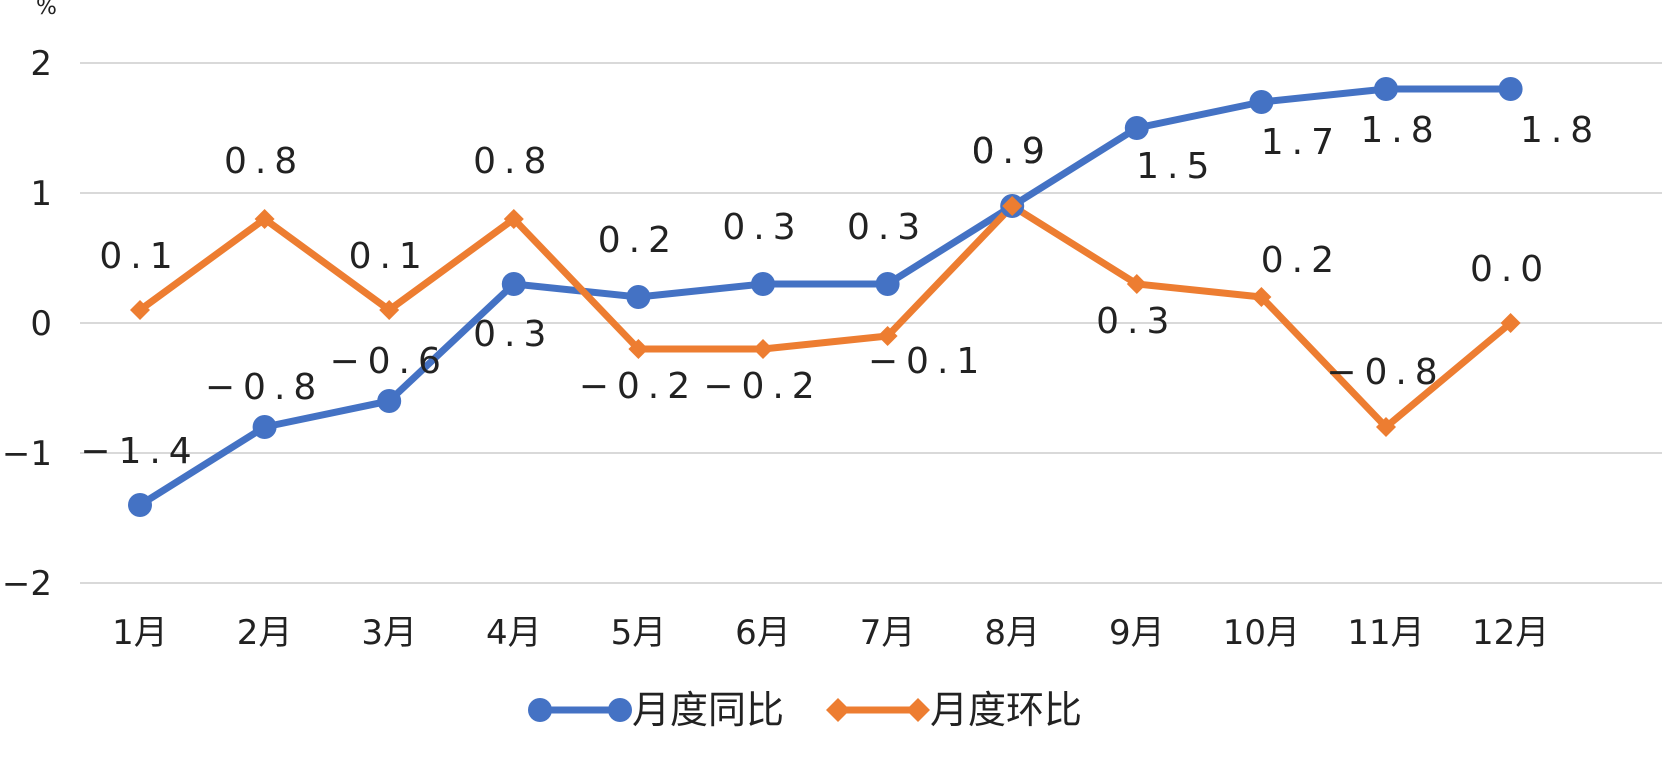 This screenshot has width=1662, height=783. I want to click on x-tick-label: 2月, so click(265, 633).